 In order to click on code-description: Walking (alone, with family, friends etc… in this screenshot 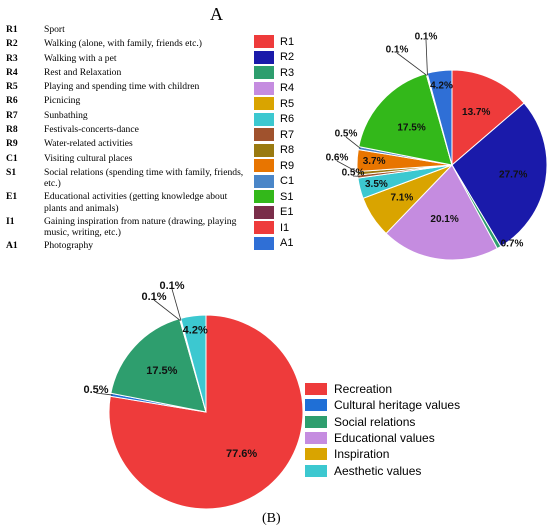, I will do `click(123, 44)`.